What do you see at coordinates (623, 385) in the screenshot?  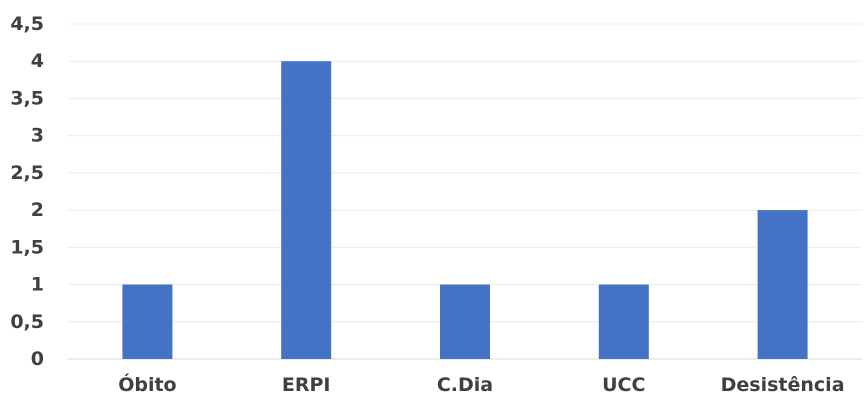 I see `x-category-label: UCC` at bounding box center [623, 385].